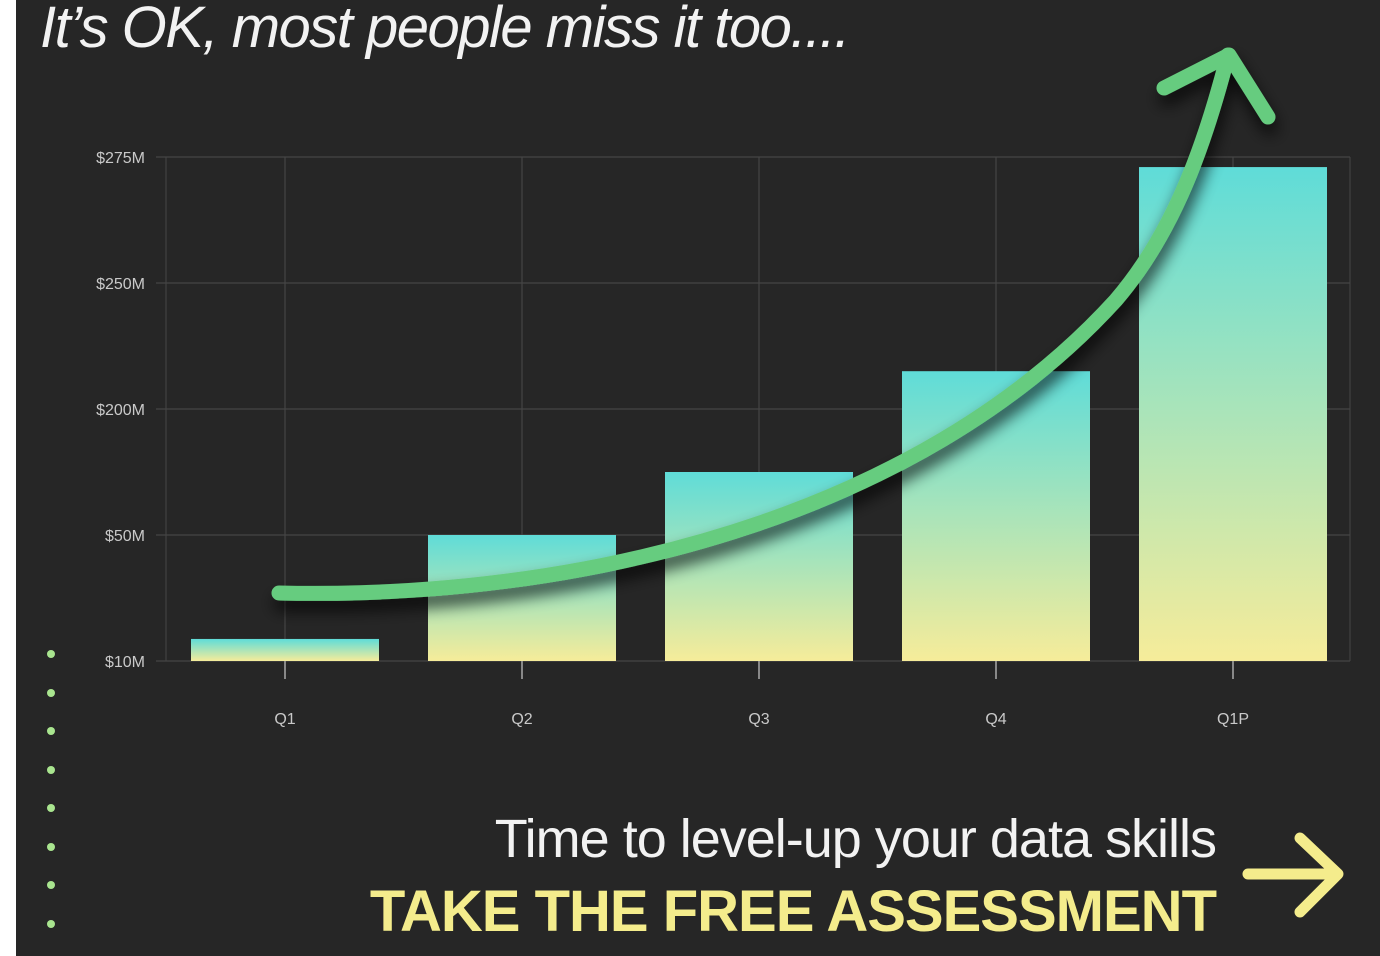 The width and height of the screenshot is (1380, 956). I want to click on trend-arrow-head, so click(1216, 86).